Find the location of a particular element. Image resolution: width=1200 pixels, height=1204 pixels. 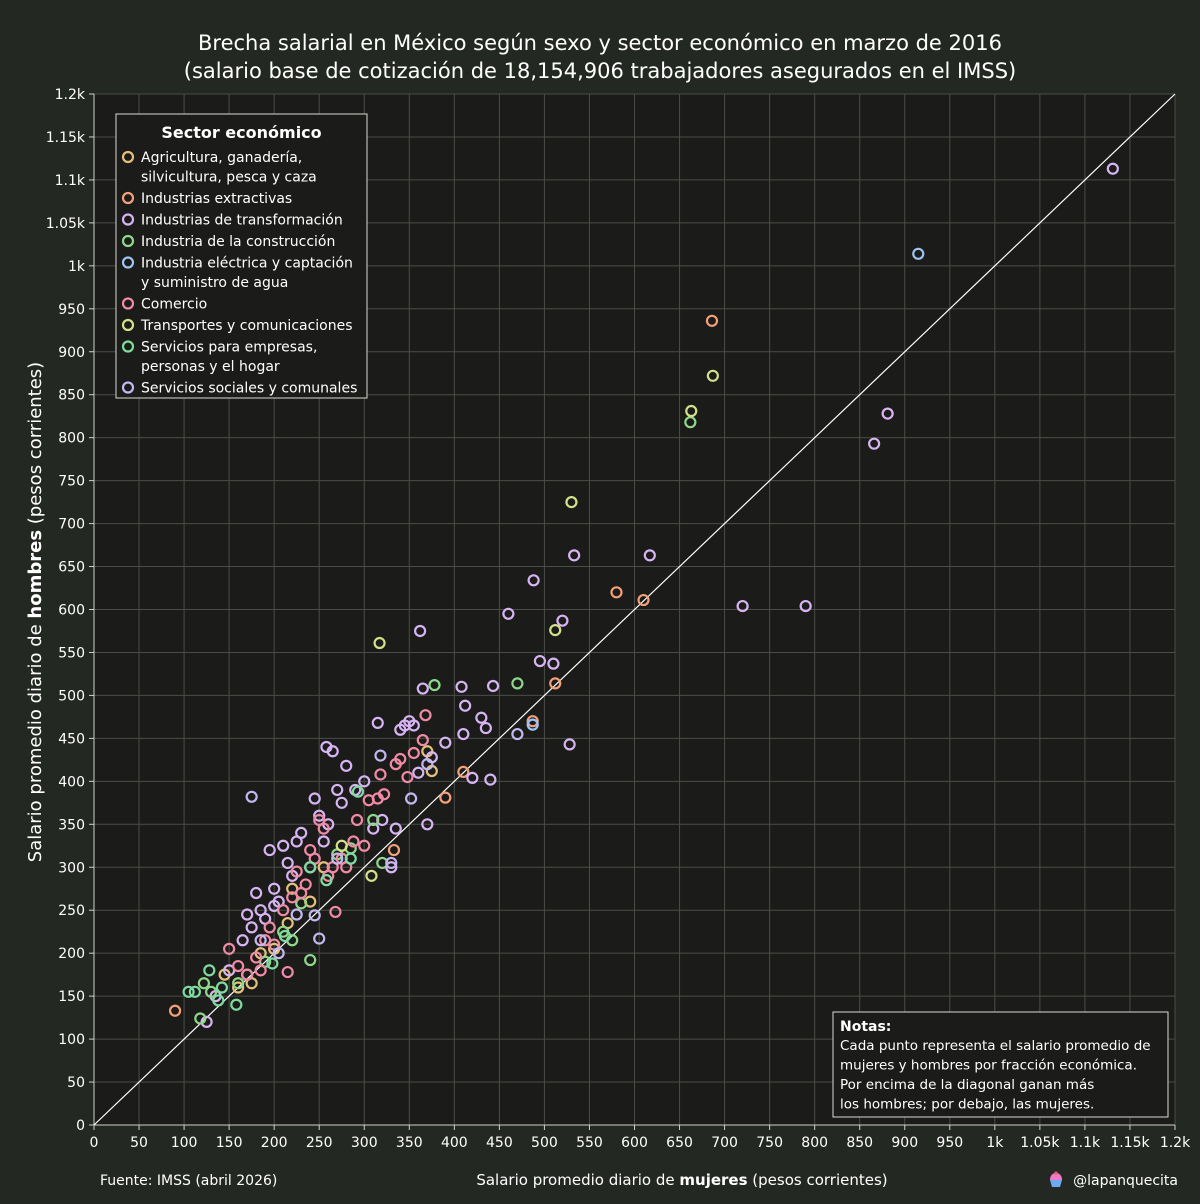

legend-label: silvicultura, pesca y caza is located at coordinates (229, 178).